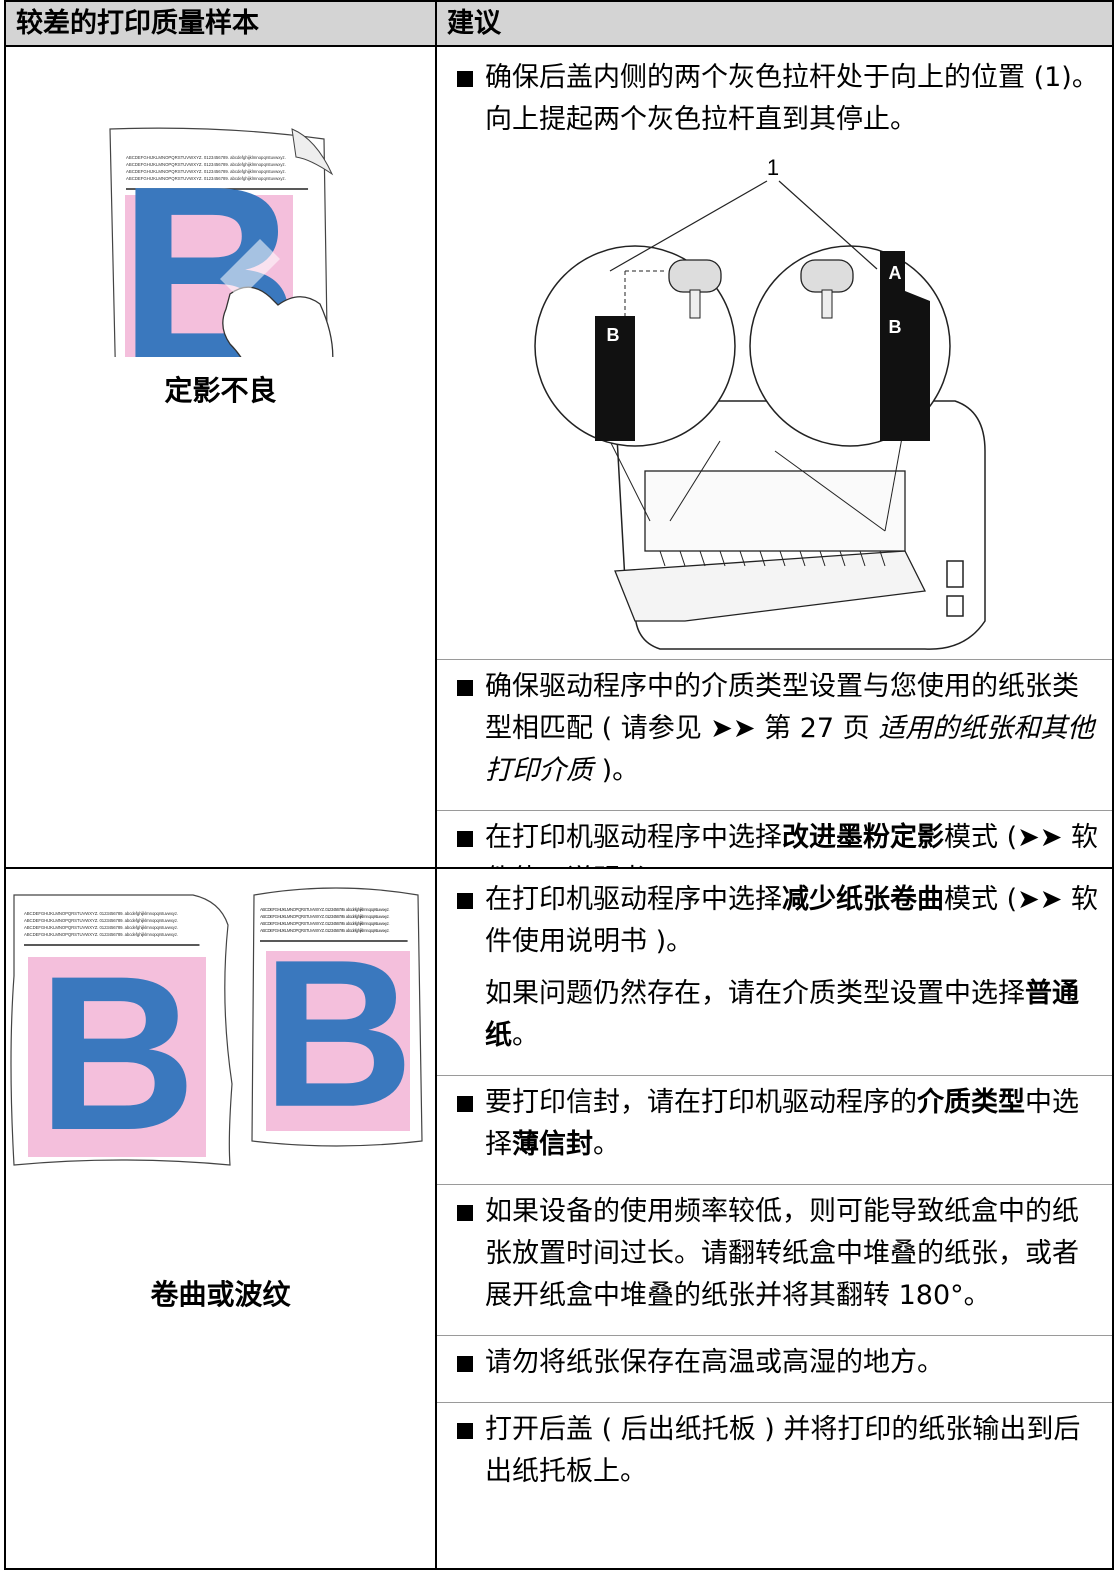 The image size is (1118, 1570). Describe the element at coordinates (760, 402) in the screenshot. I see `printer-figure: B A B 1` at that location.